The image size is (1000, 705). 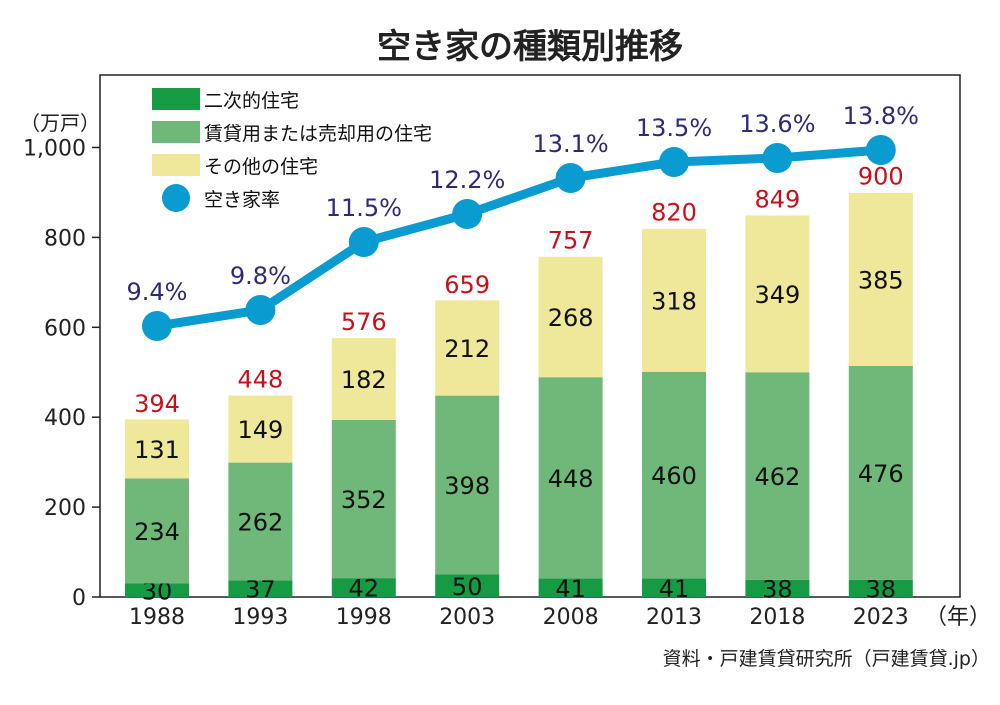 What do you see at coordinates (54, 149) in the screenshot?
I see `y-tick-label: 1,000` at bounding box center [54, 149].